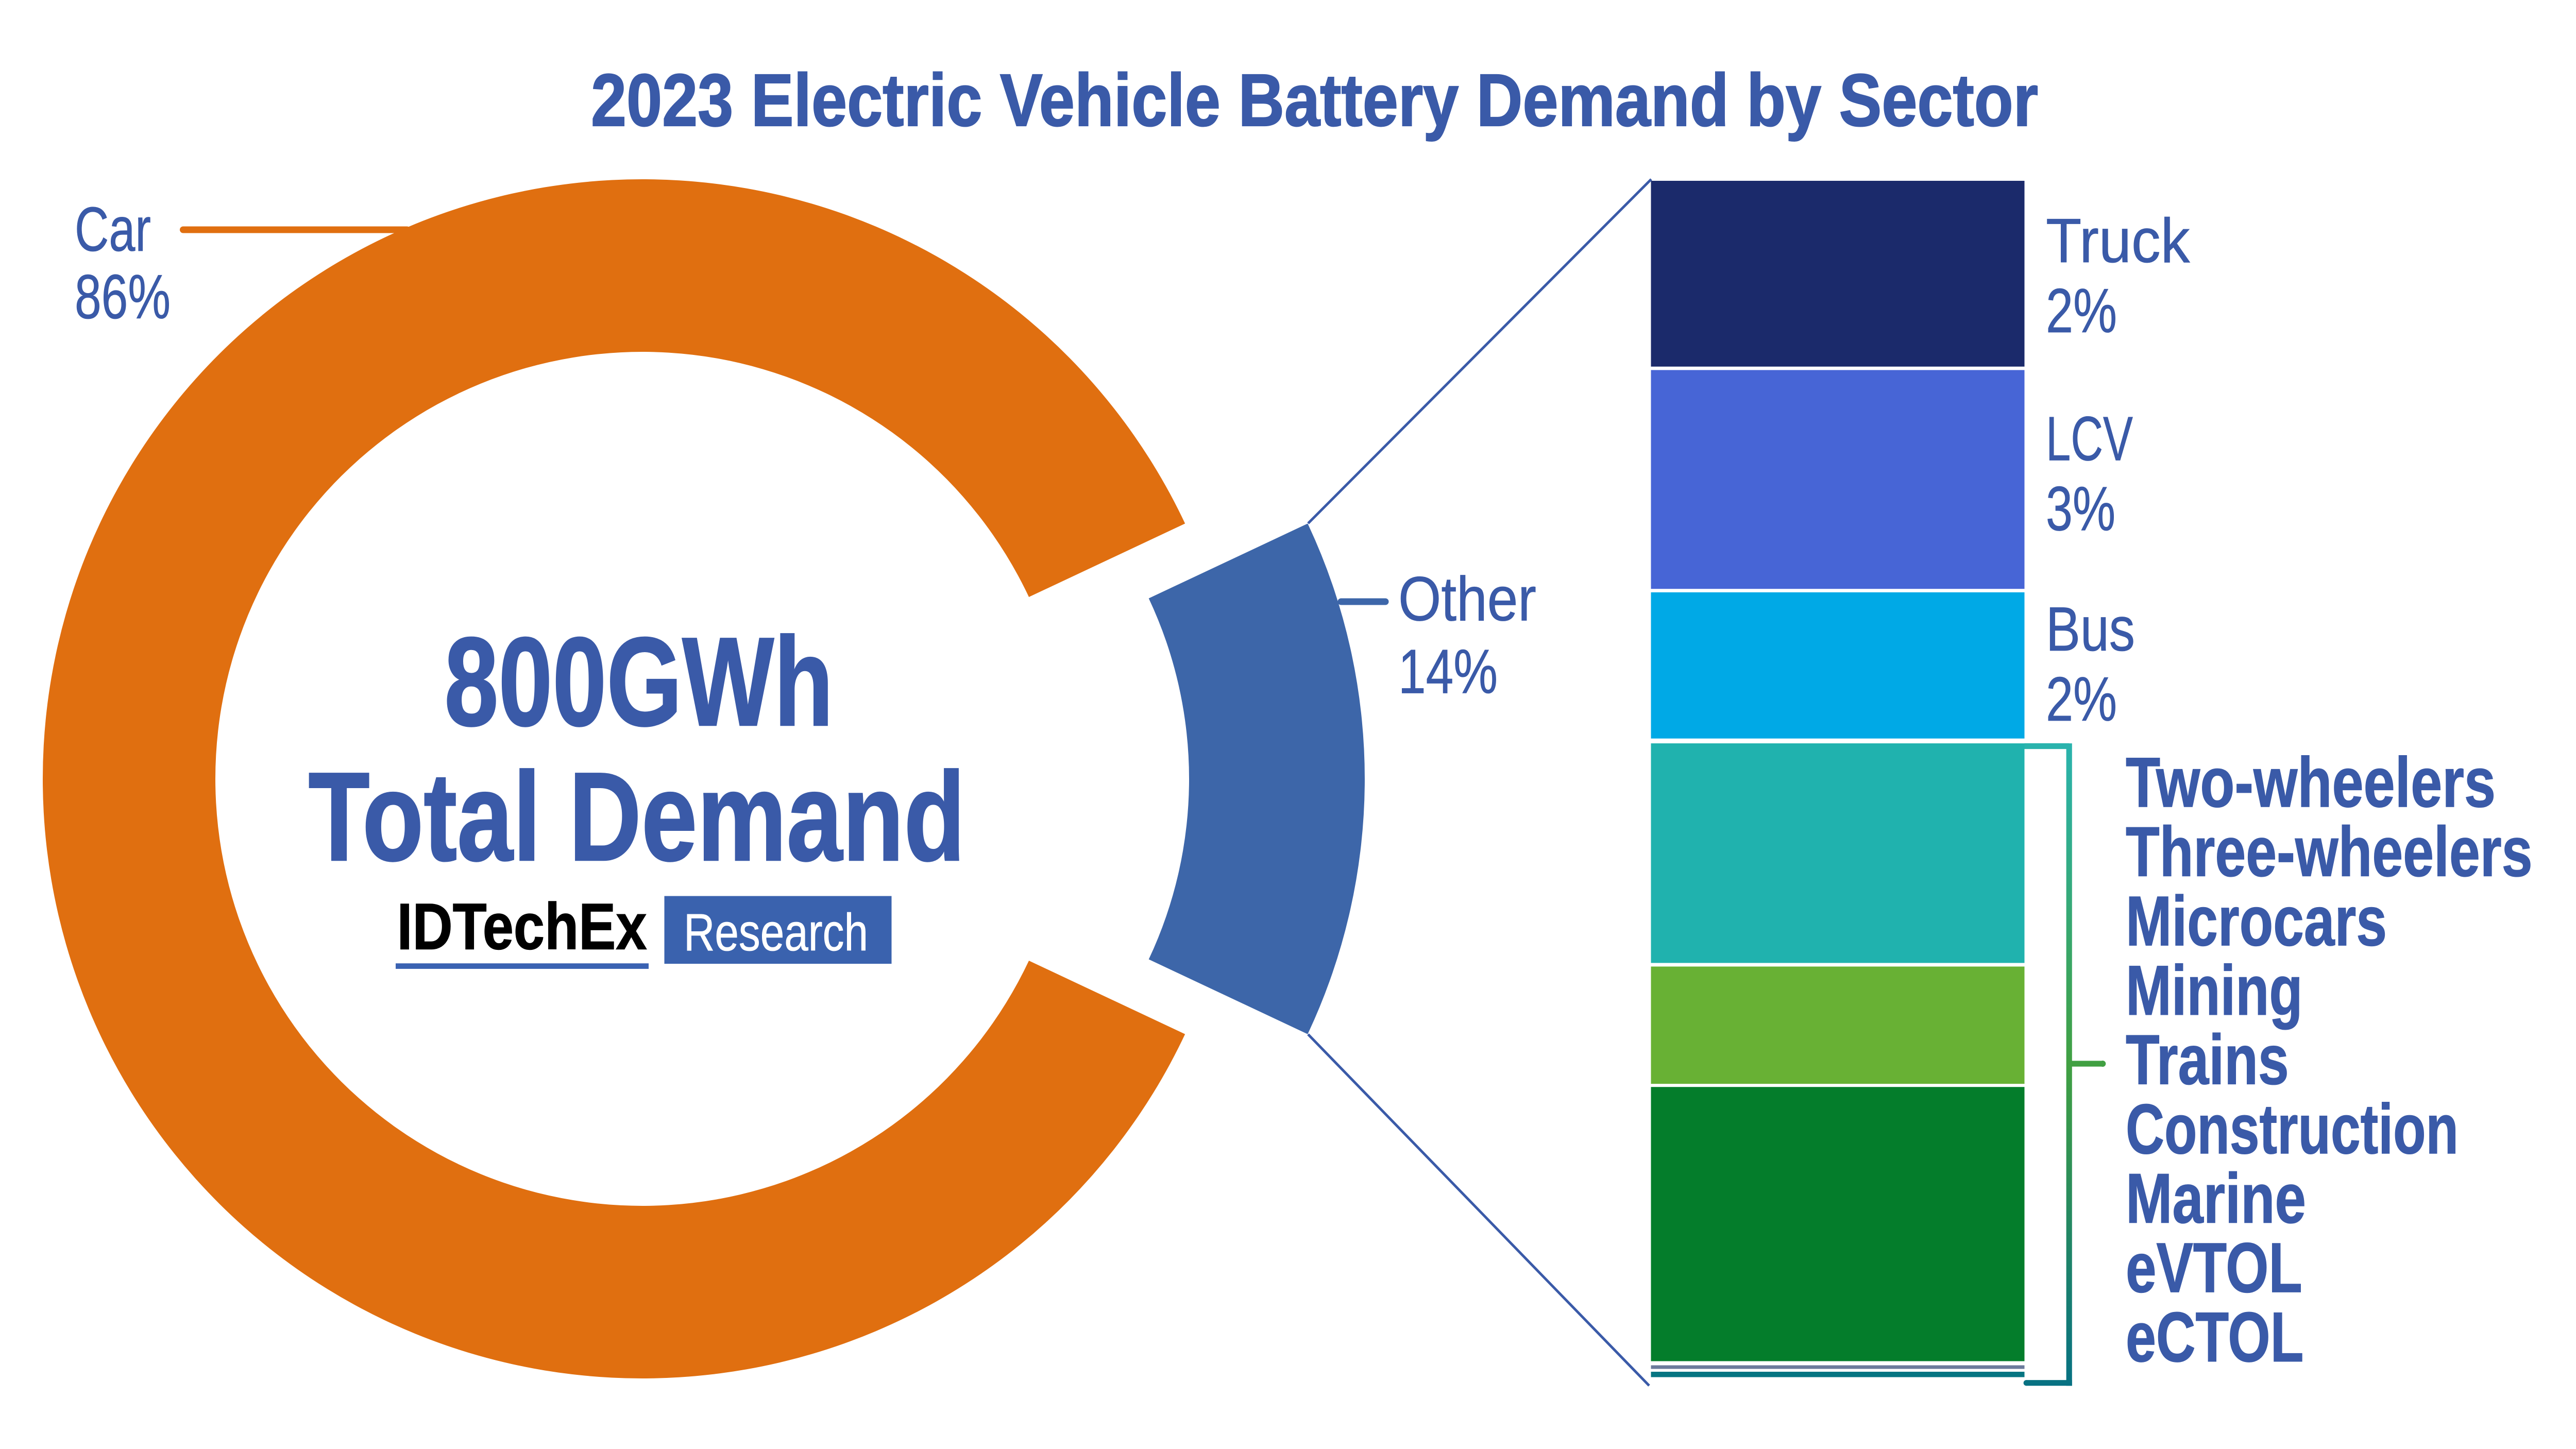 Image resolution: width=2576 pixels, height=1449 pixels. Describe the element at coordinates (522, 927) in the screenshot. I see `svg-text: IDTechEx` at that location.